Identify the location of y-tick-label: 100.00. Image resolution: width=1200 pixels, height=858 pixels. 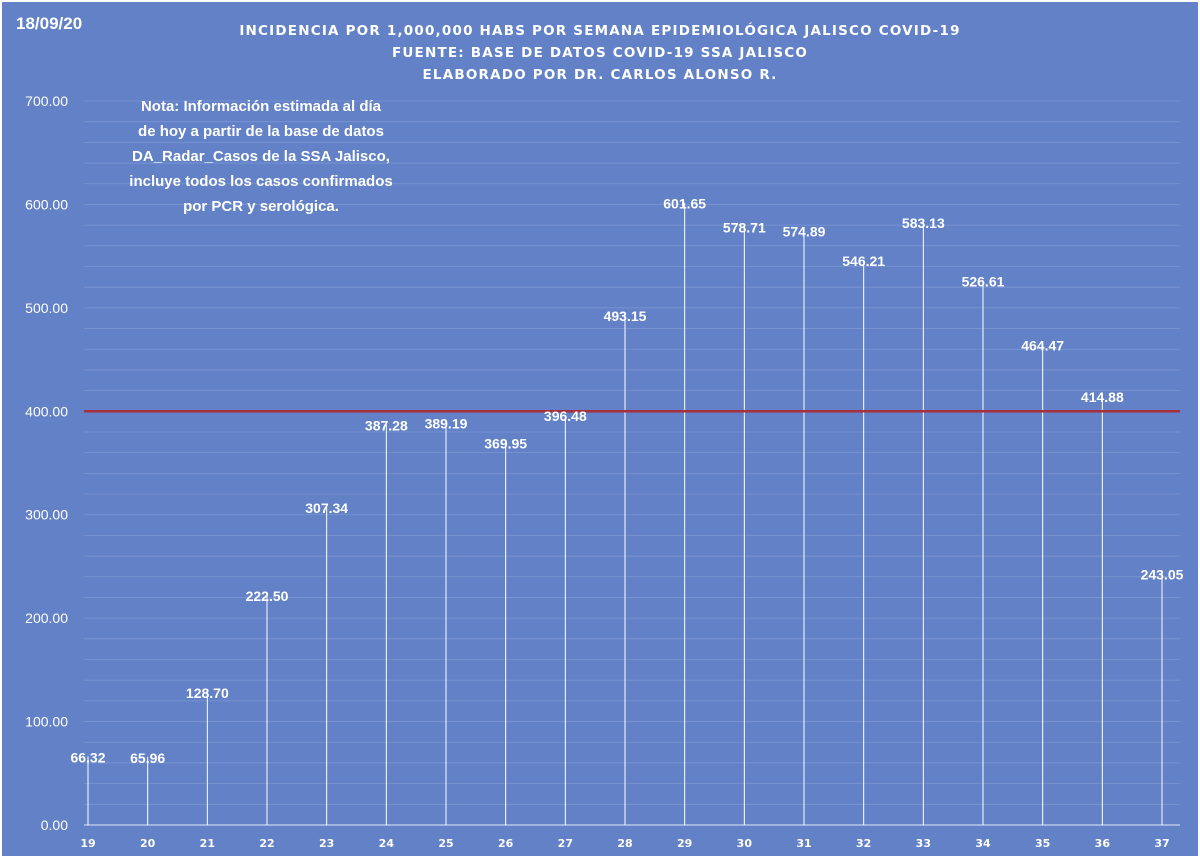
(46, 722).